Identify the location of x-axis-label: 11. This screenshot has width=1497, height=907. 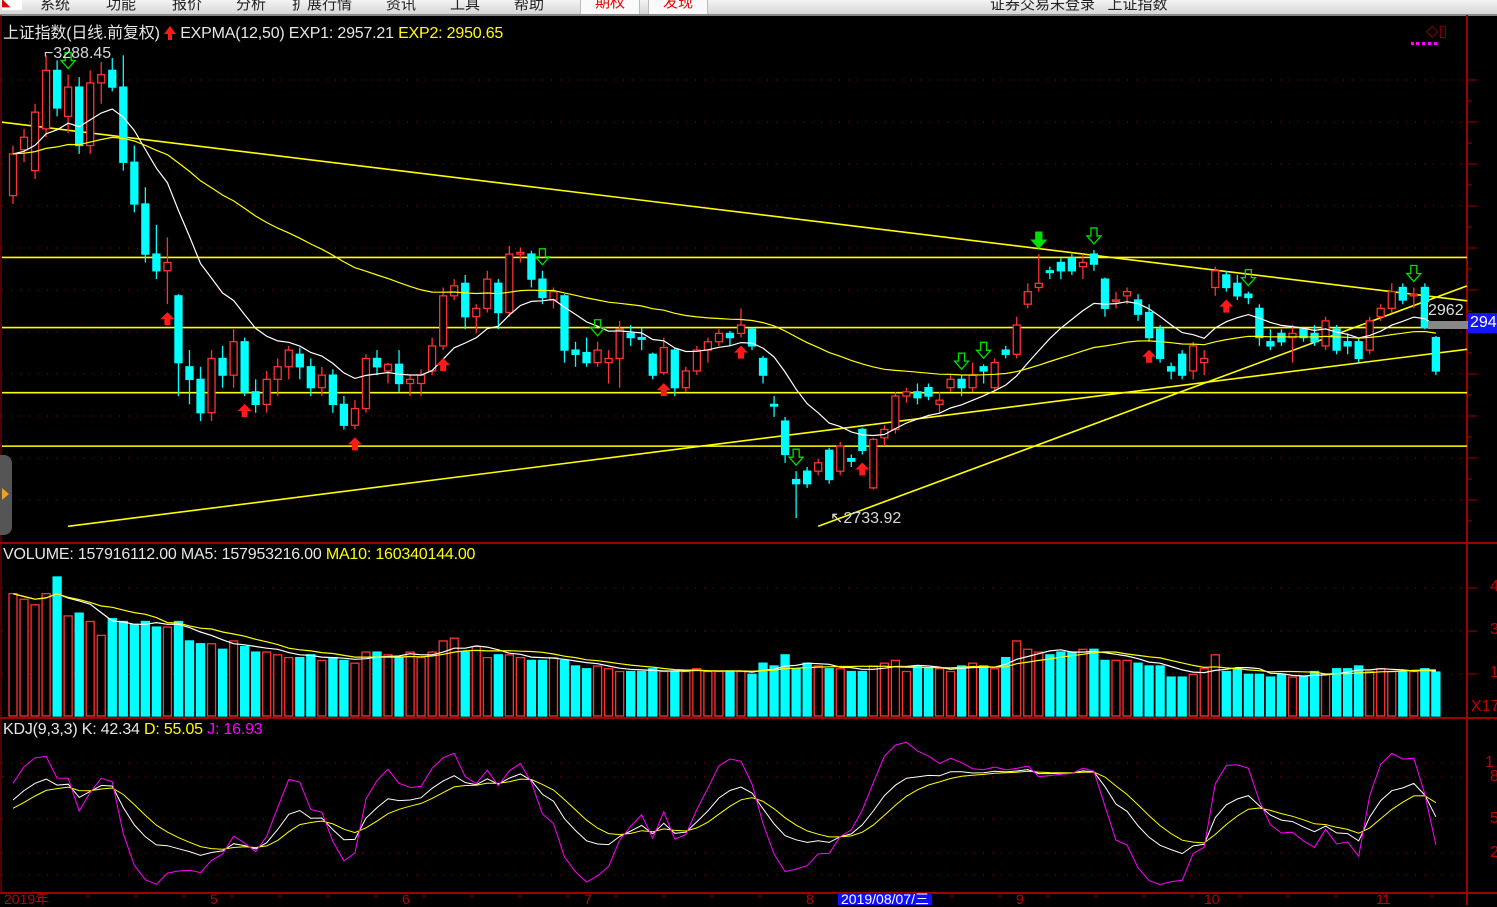
(1383, 899).